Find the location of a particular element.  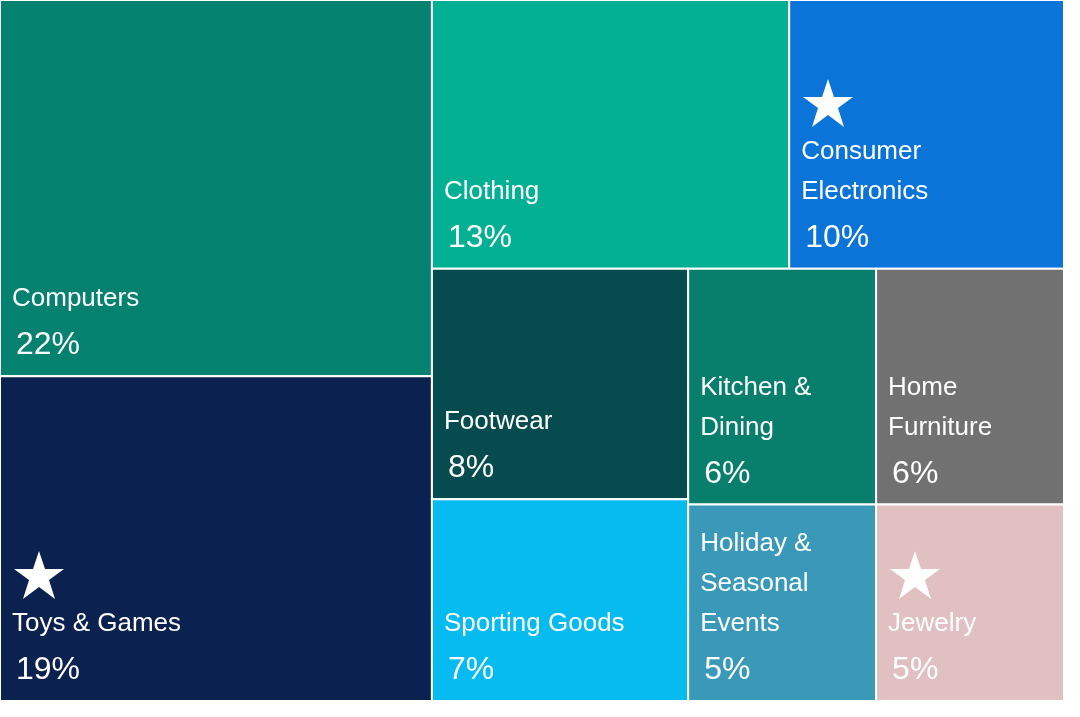

category-label: Home Furniture is located at coordinates (940, 405).